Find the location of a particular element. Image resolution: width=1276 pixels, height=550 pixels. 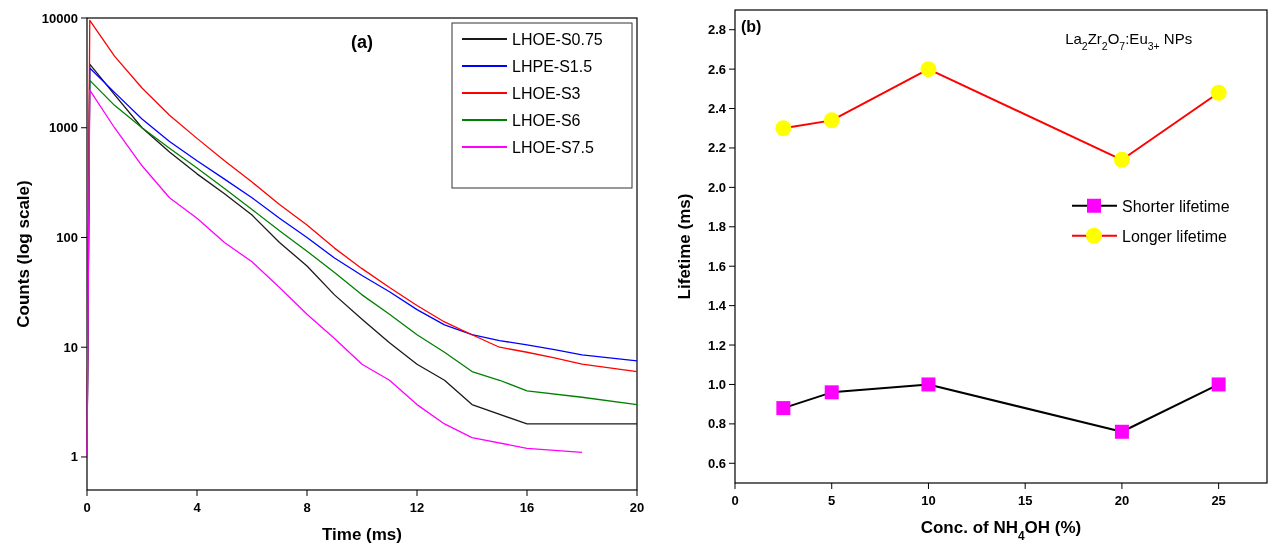

legend-label: LHOE-S6 is located at coordinates (546, 120).